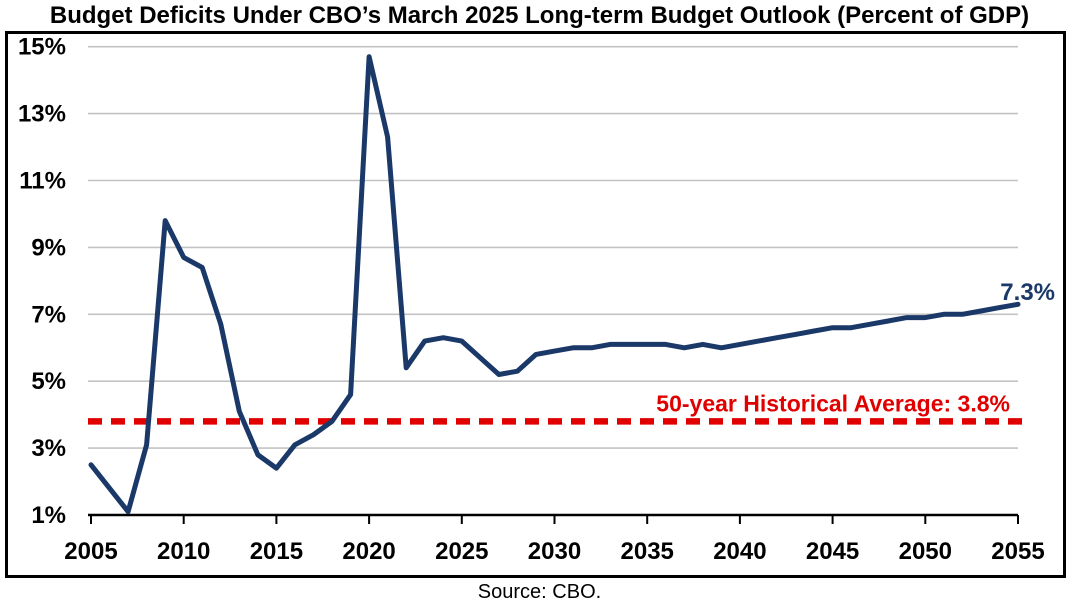  I want to click on x-tick-label: 2050, so click(925, 551).